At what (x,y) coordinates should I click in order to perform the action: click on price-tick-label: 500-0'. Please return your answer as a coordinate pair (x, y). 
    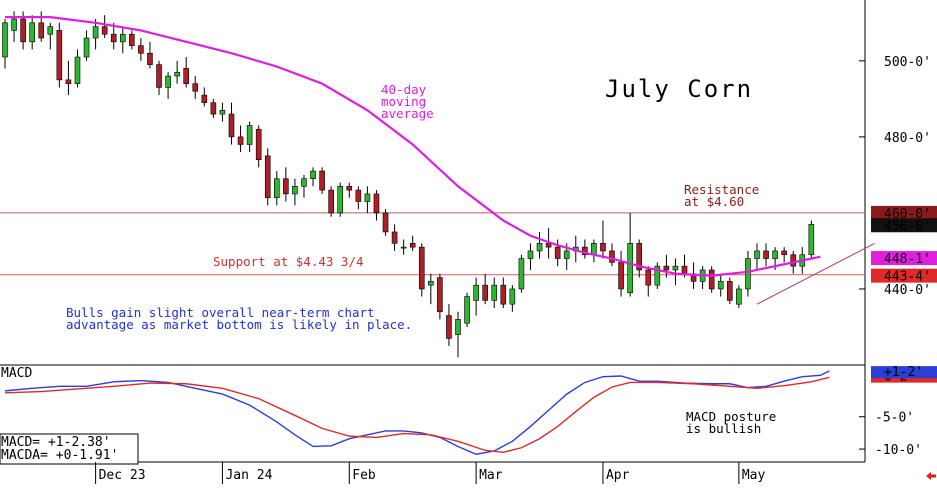
    Looking at the image, I should click on (907, 62).